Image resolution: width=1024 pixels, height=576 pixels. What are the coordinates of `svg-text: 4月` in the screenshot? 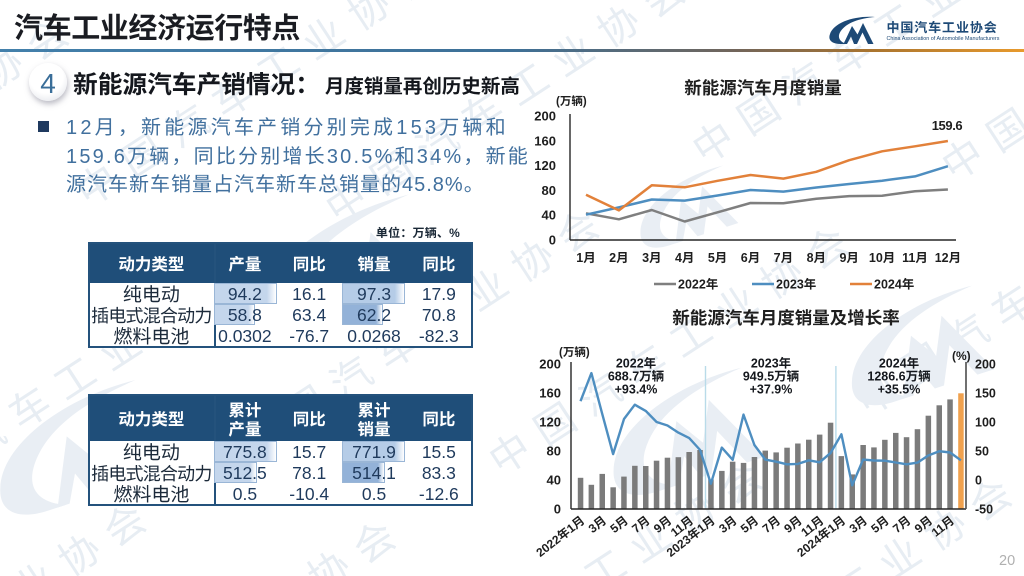 It's located at (684, 256).